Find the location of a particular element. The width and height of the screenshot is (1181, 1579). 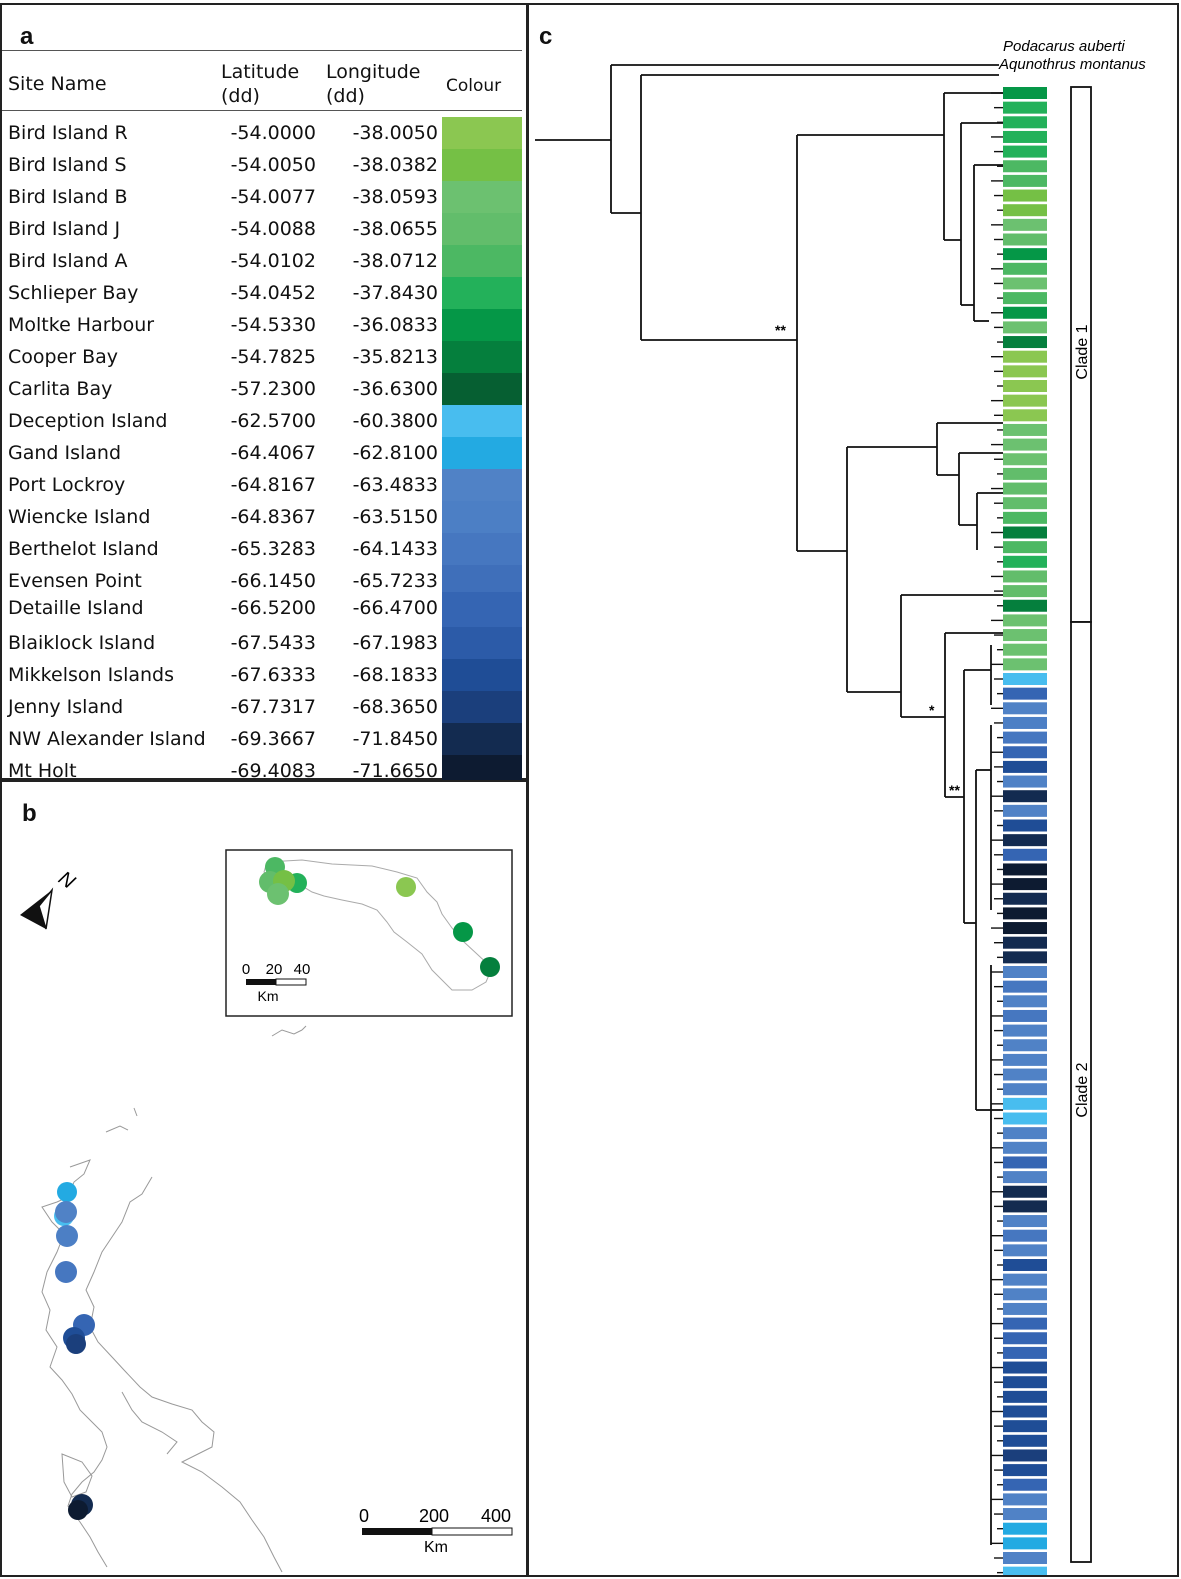

site-name-cell: Bird Island R is located at coordinates (68, 133).